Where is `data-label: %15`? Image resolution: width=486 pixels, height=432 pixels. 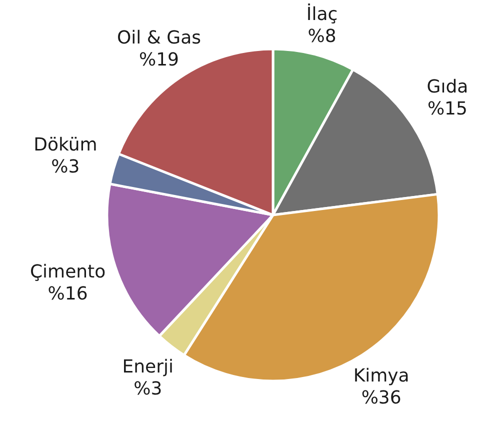 data-label: %15 is located at coordinates (447, 109).